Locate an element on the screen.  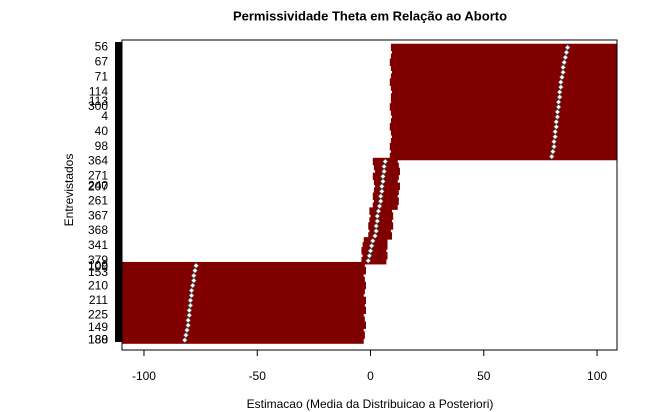
x-tick-label: -50 is located at coordinates (258, 376).